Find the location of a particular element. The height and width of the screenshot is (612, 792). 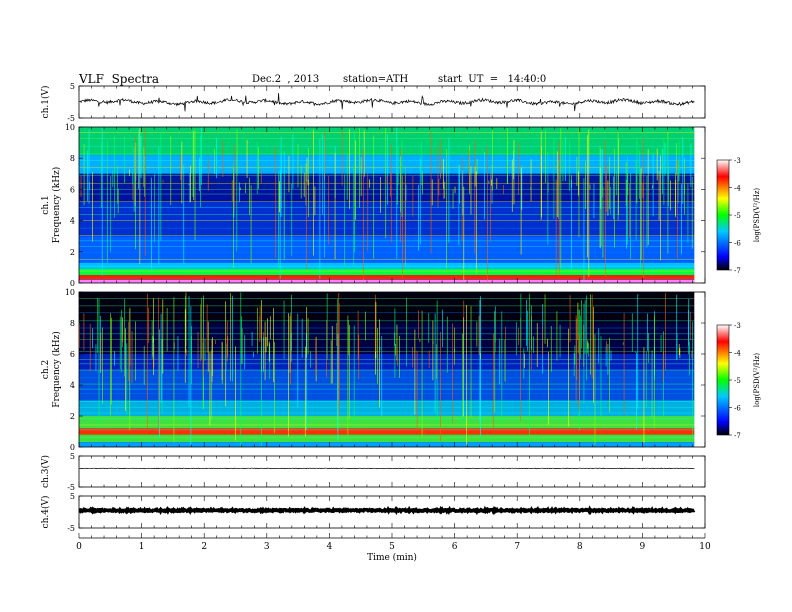

station-label: station=ATH is located at coordinates (376, 79).